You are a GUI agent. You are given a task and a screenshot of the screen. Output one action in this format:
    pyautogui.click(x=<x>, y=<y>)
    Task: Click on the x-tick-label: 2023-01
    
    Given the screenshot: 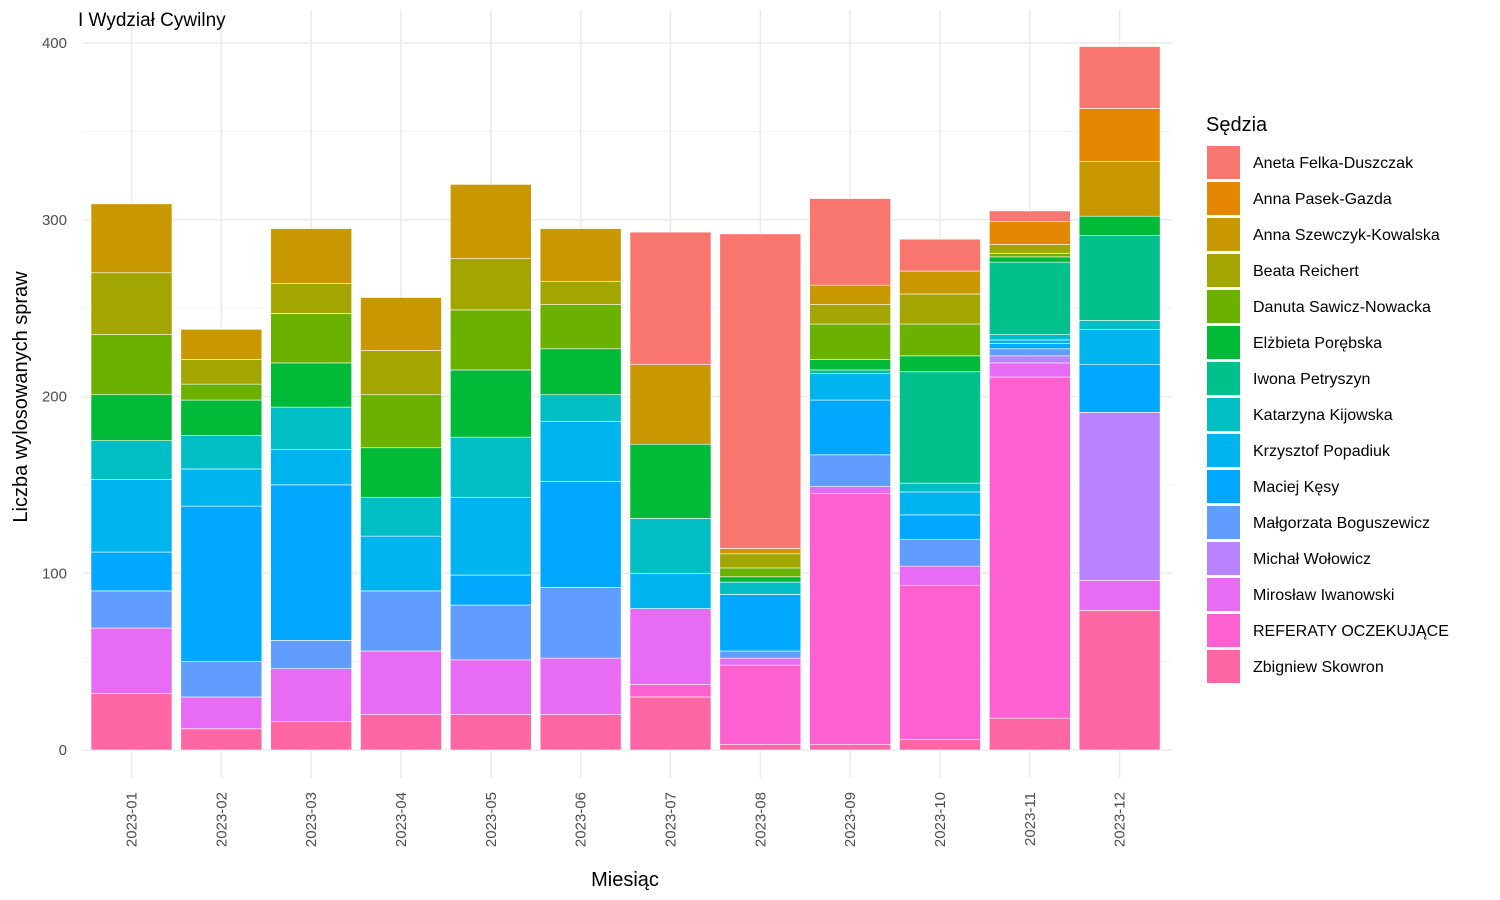 What is the action you would take?
    pyautogui.click(x=132, y=819)
    